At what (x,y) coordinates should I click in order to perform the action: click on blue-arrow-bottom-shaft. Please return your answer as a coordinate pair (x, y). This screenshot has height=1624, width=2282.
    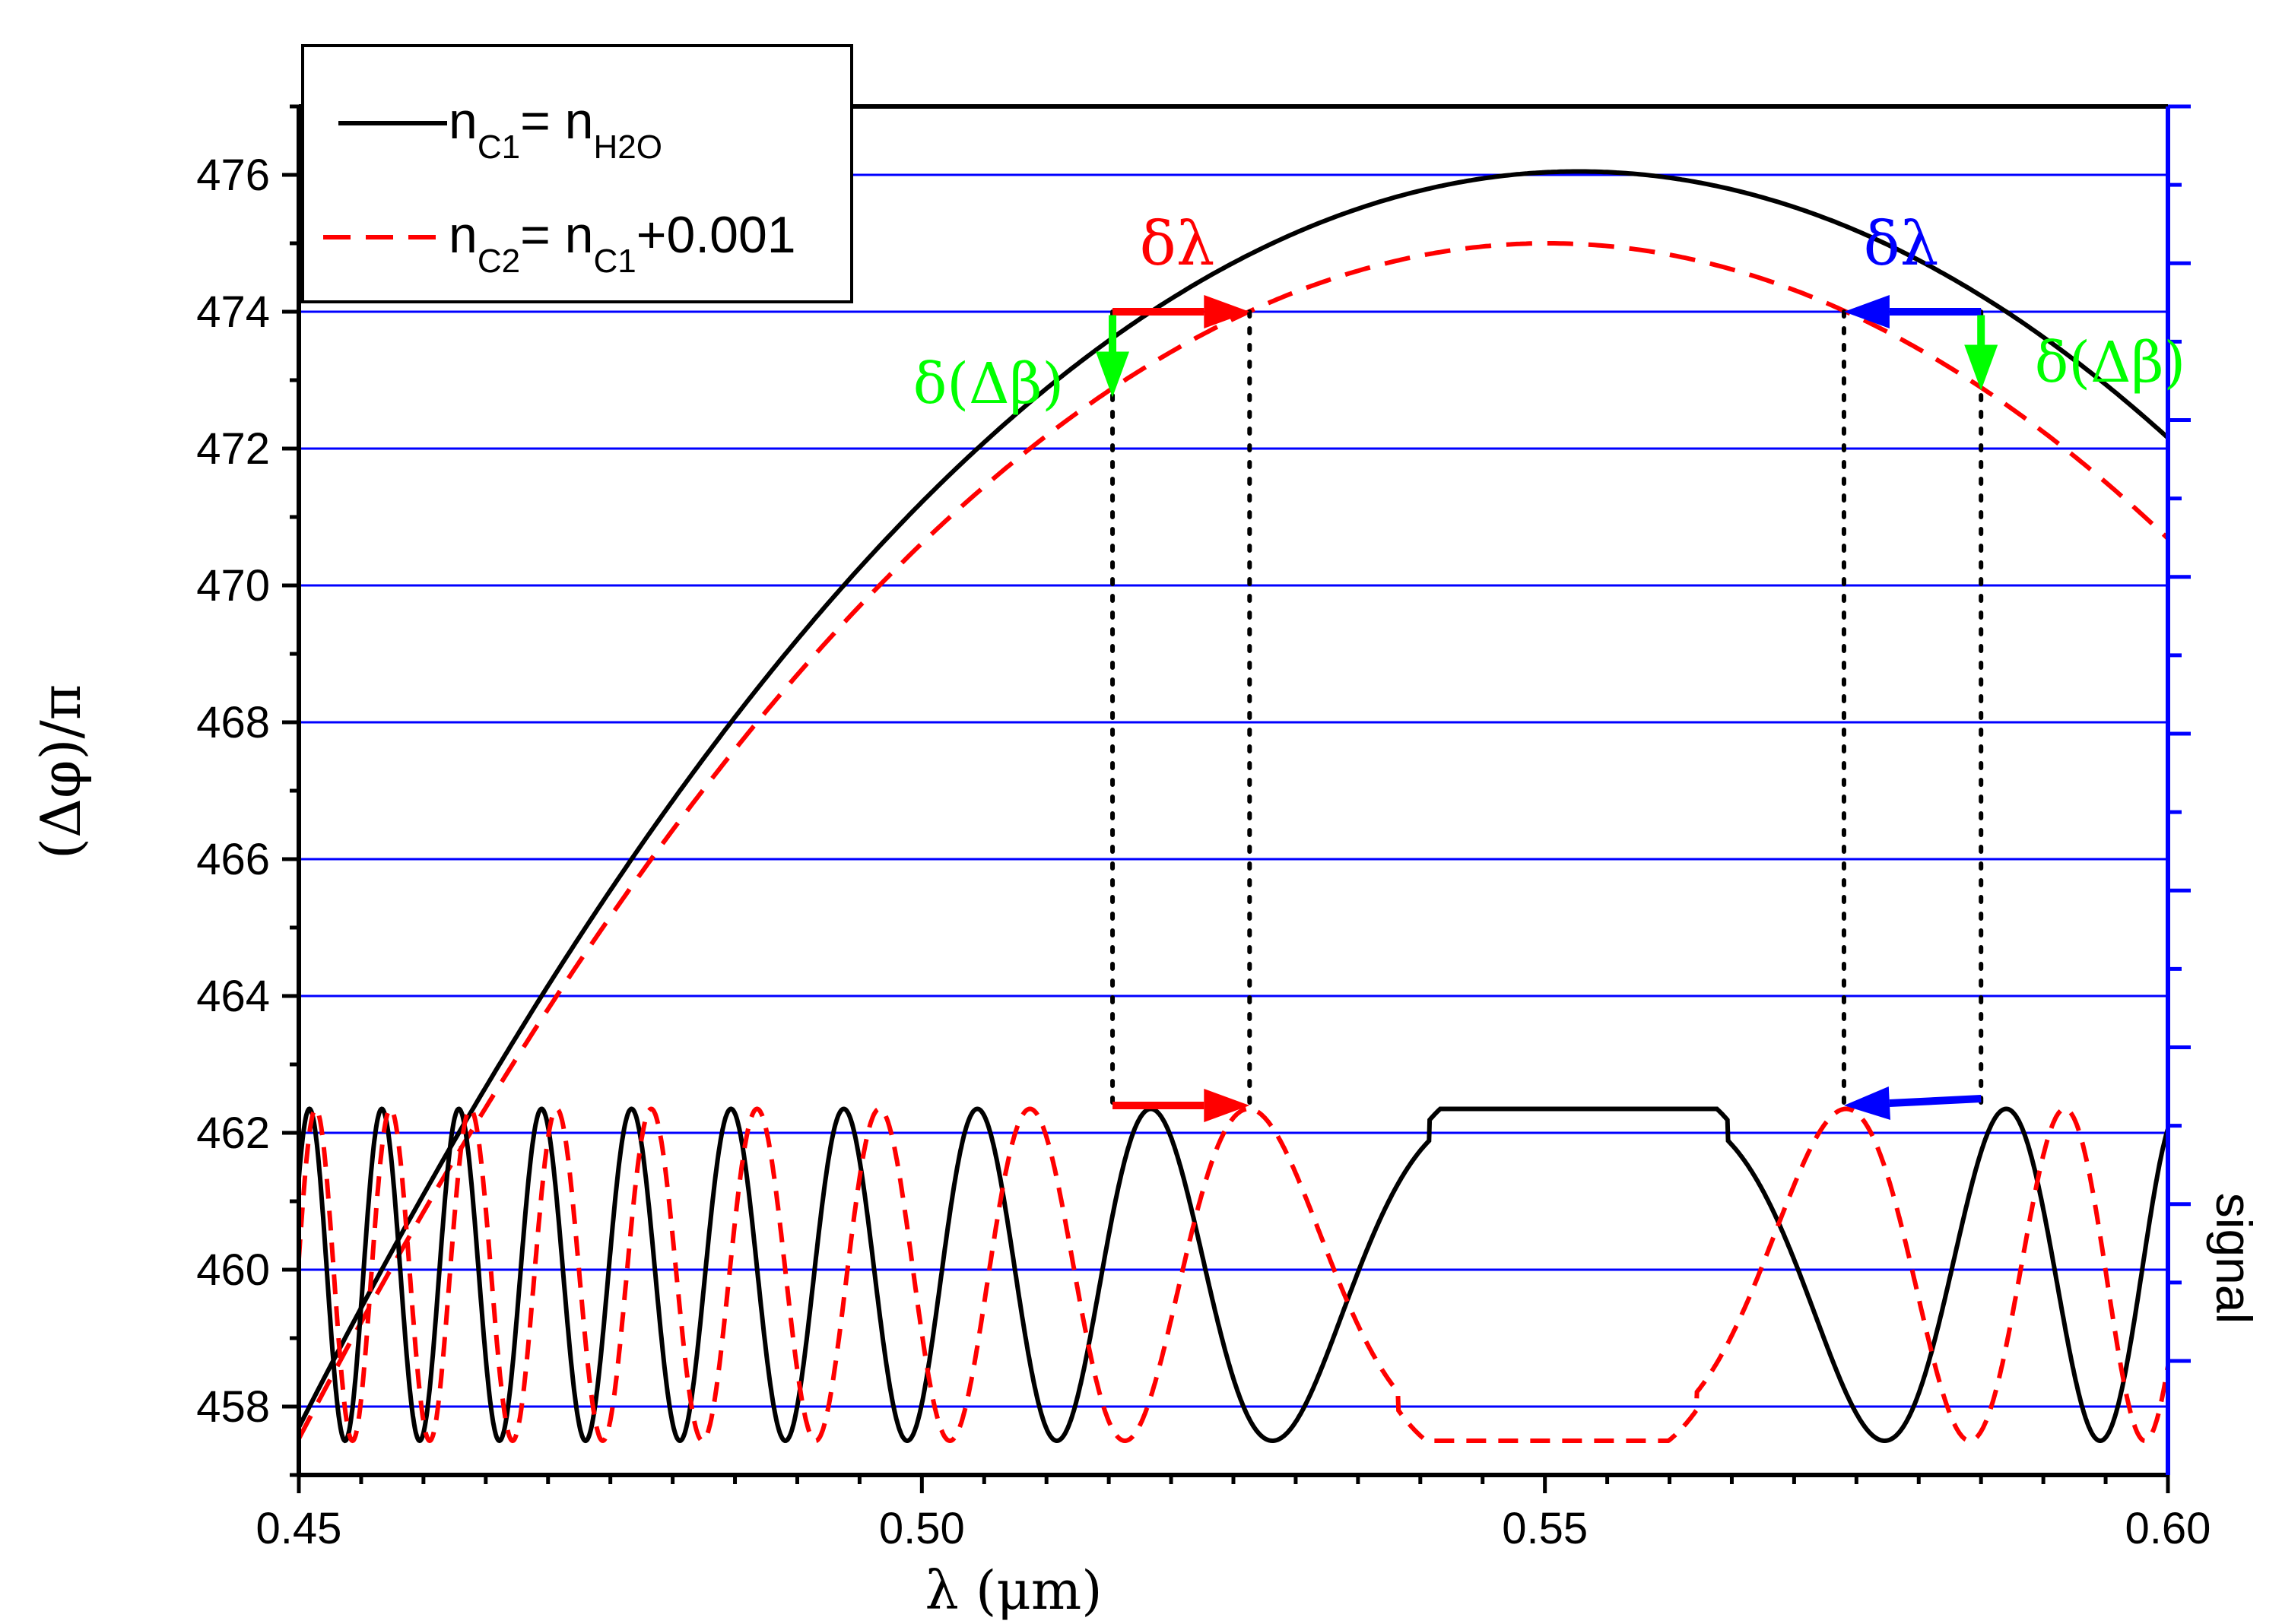
    Looking at the image, I should click on (1935, 1101).